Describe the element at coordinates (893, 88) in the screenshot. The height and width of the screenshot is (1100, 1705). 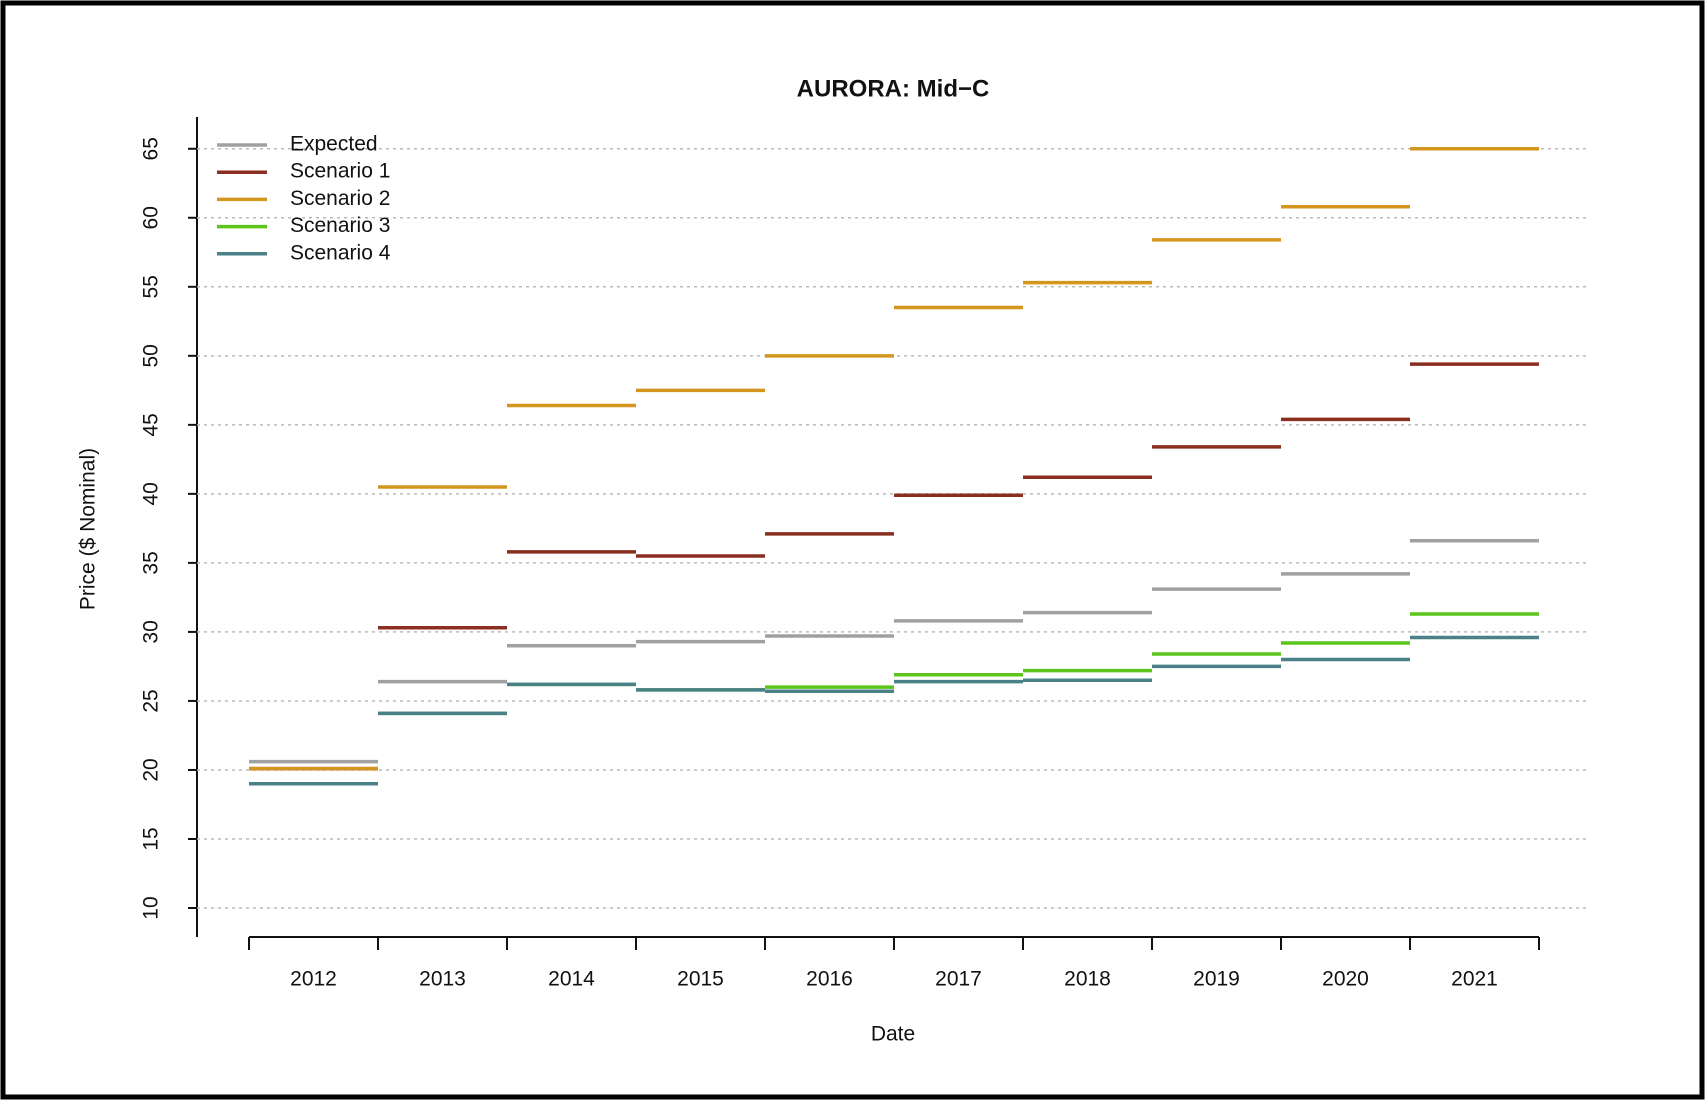
I see `chart-title: AURORA: Mid−C` at that location.